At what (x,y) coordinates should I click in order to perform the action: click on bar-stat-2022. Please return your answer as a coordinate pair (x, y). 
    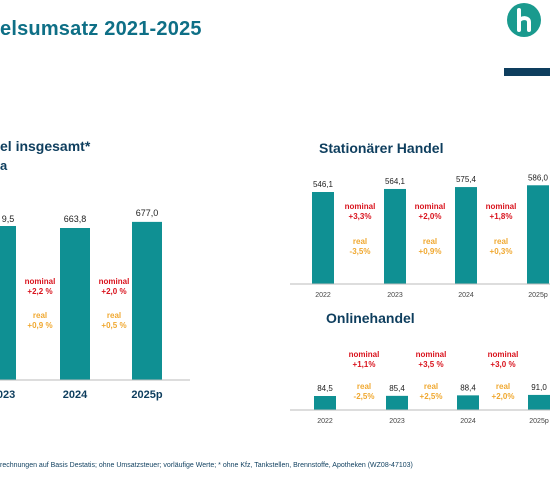
    Looking at the image, I should click on (323, 238).